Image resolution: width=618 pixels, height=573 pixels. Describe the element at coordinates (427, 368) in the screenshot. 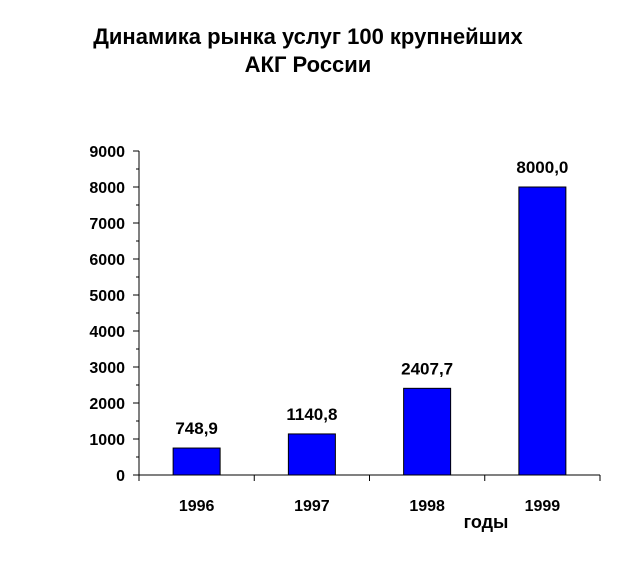

I see `value-label-1998: 2407,7` at that location.